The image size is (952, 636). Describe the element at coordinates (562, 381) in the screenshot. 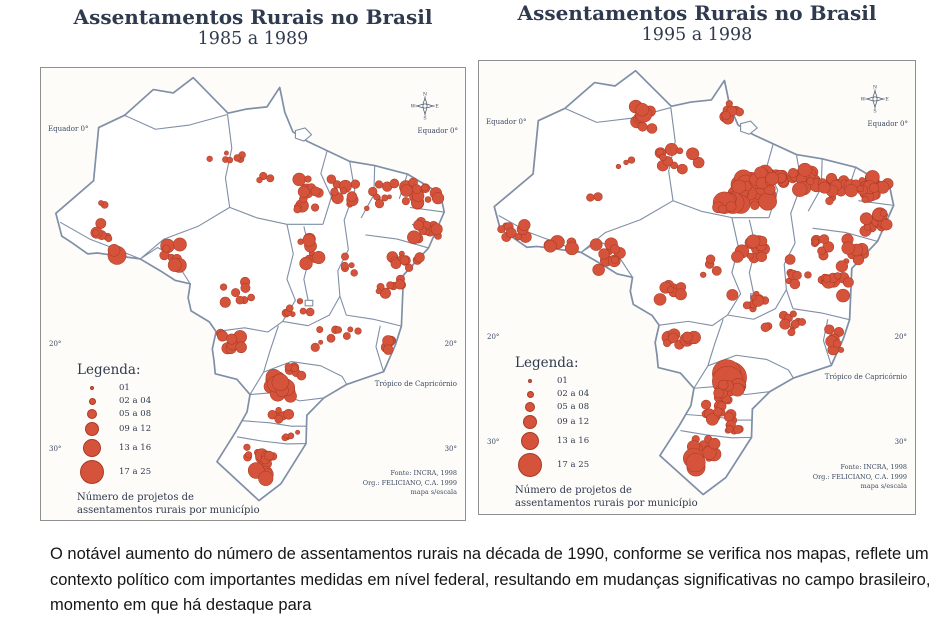

I see `legend-label: 01` at that location.